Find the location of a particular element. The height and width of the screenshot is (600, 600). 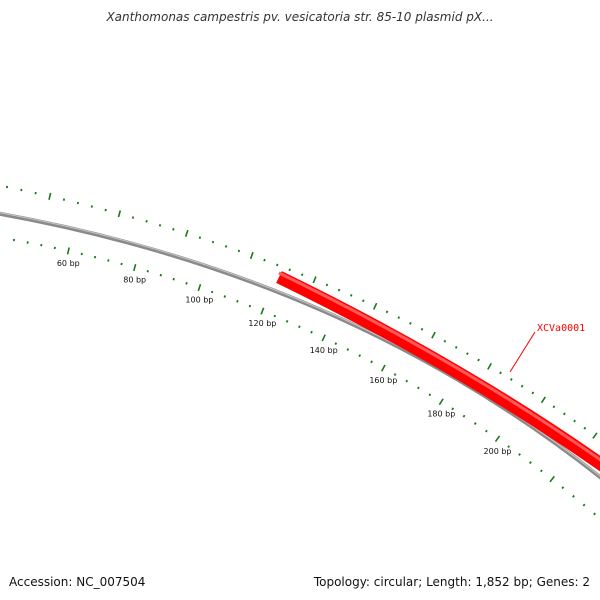

gene-label-xcva0001: XCVa0001 is located at coordinates (561, 328).